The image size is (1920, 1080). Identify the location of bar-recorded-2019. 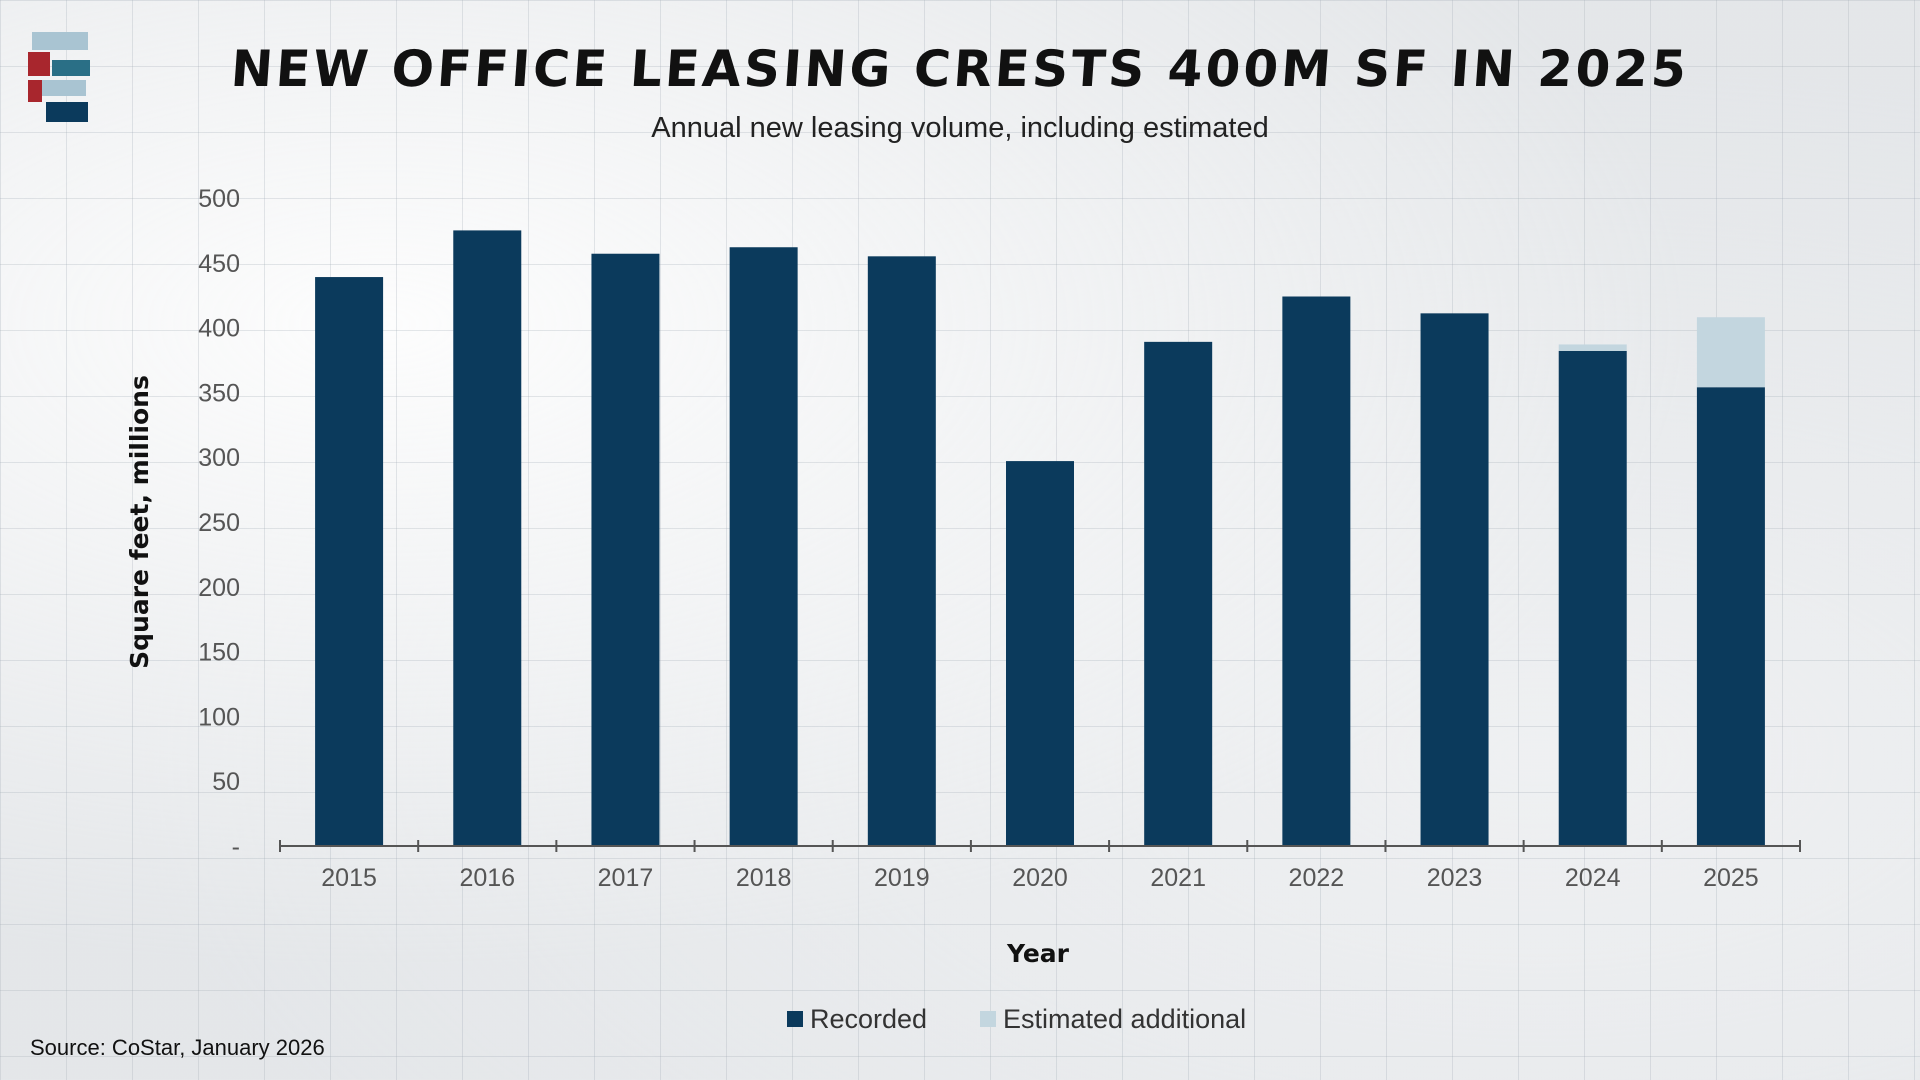
(901, 551).